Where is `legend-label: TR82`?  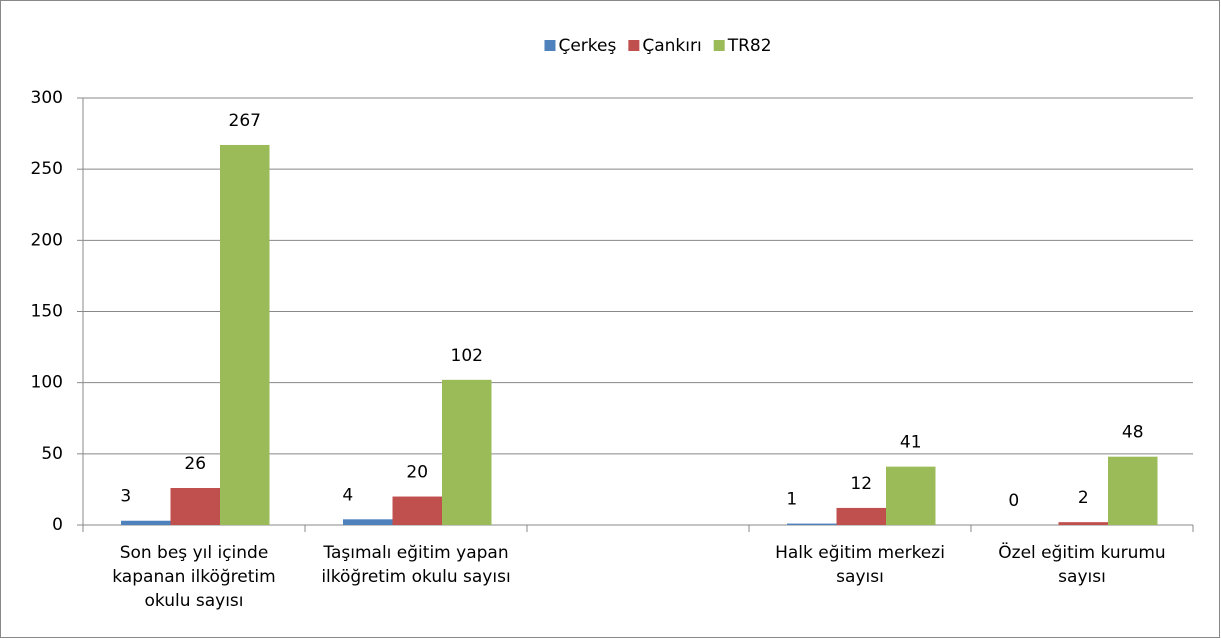 legend-label: TR82 is located at coordinates (749, 46).